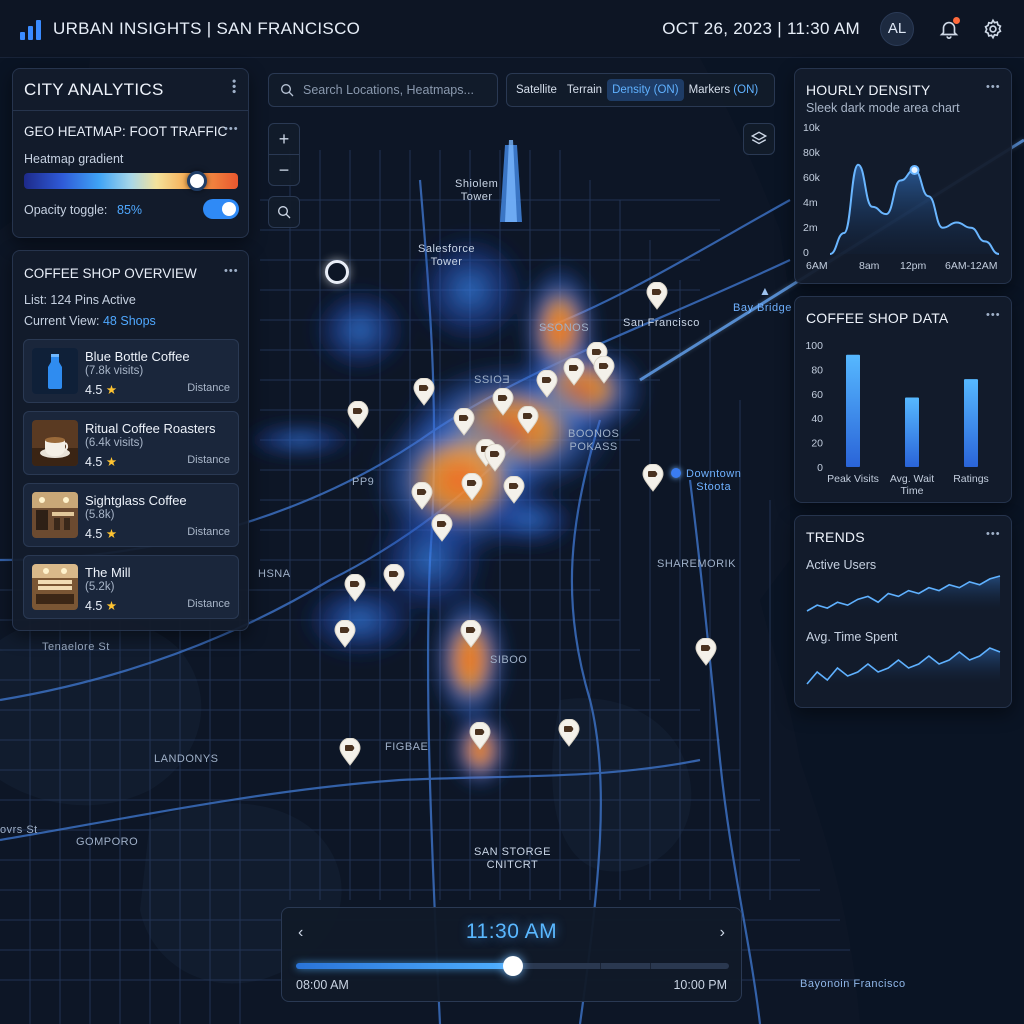  I want to click on label-figbae: FIGBAE, so click(407, 747).